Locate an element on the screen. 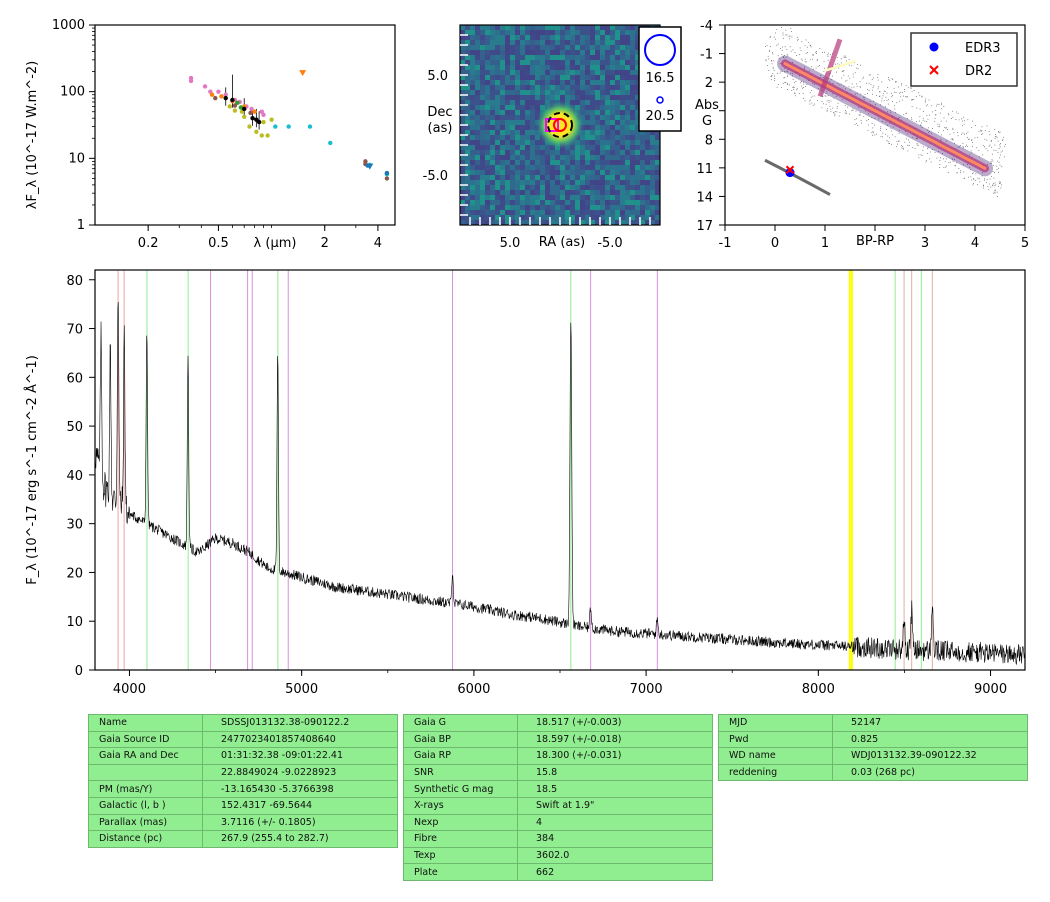 This screenshot has height=902, width=1050. info-row: Texp 3602.0 is located at coordinates (558, 855).